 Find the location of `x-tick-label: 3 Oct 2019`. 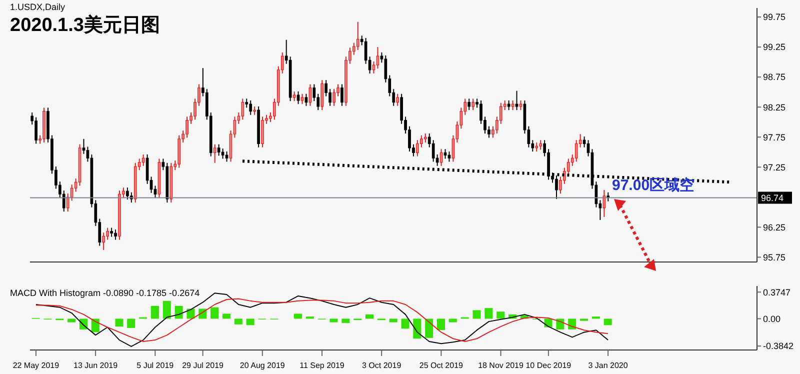

x-tick-label: 3 Oct 2019 is located at coordinates (382, 365).